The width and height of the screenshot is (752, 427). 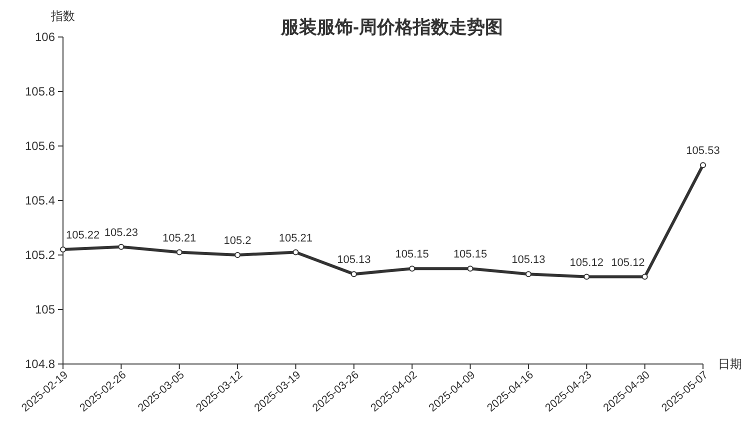 I want to click on data-label: 105.2, so click(x=238, y=241).